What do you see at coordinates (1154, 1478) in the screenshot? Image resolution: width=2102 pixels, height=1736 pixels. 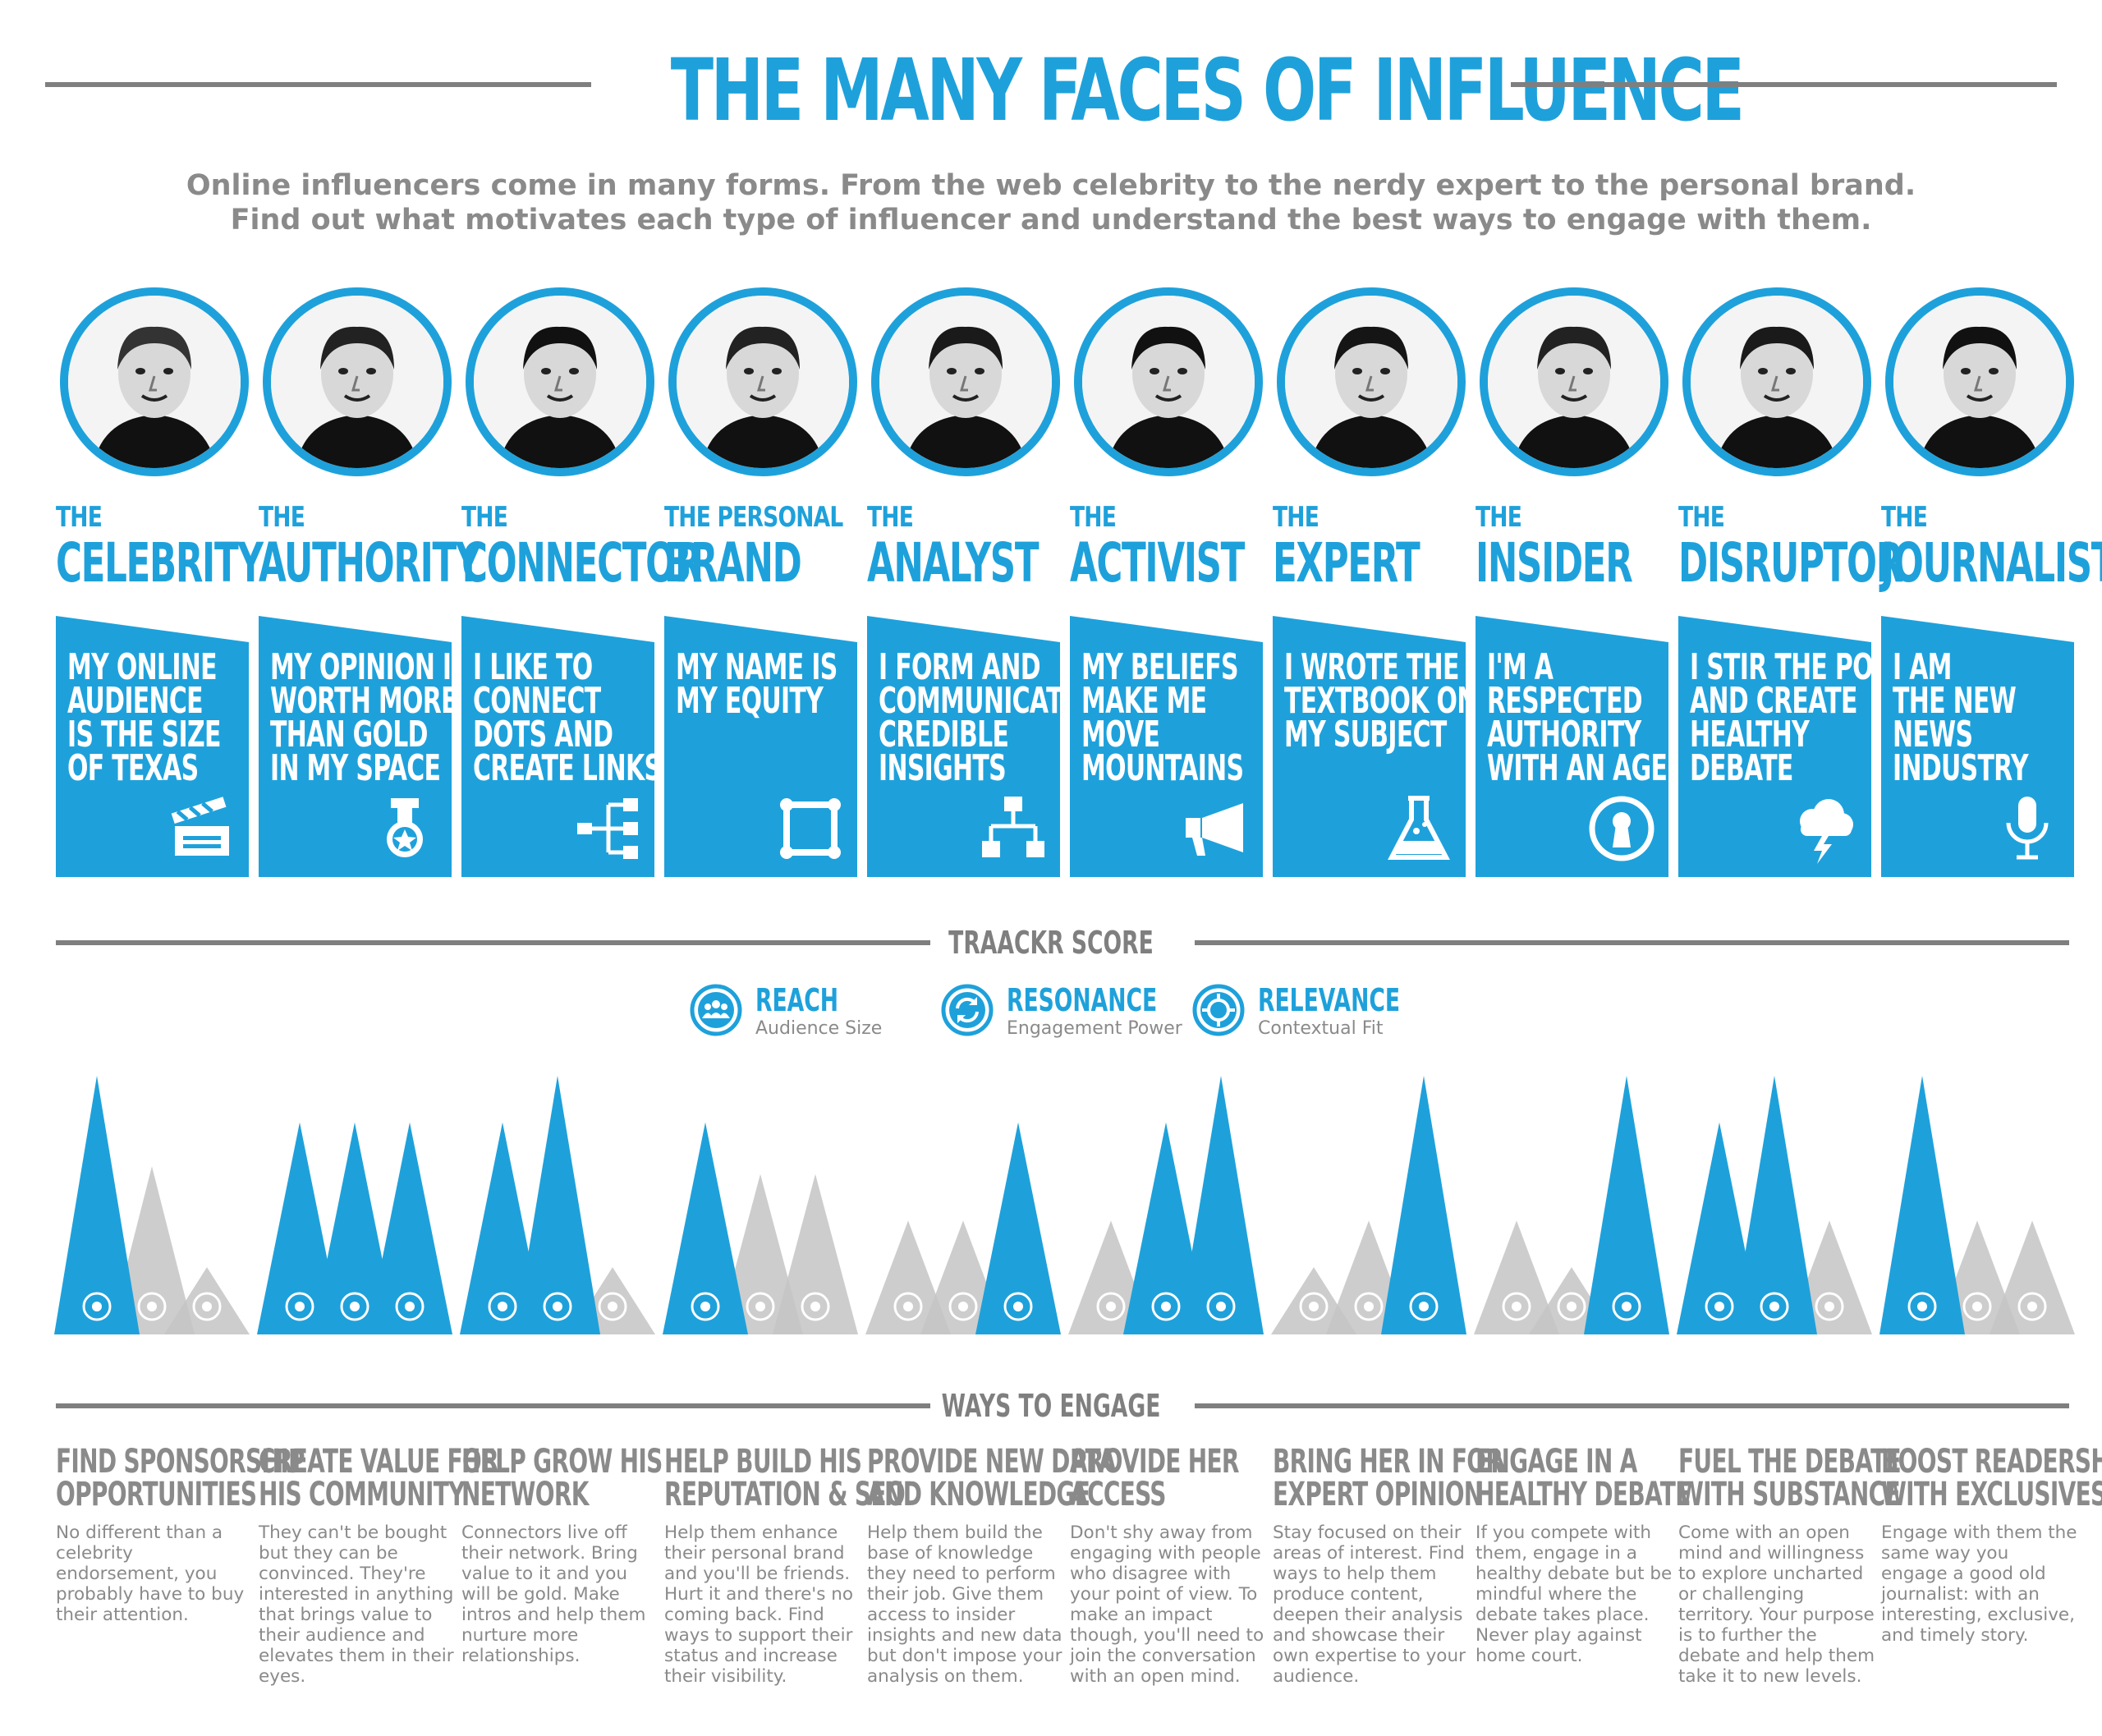 I see `engage-title: PROVIDE HER ACCESS` at bounding box center [1154, 1478].